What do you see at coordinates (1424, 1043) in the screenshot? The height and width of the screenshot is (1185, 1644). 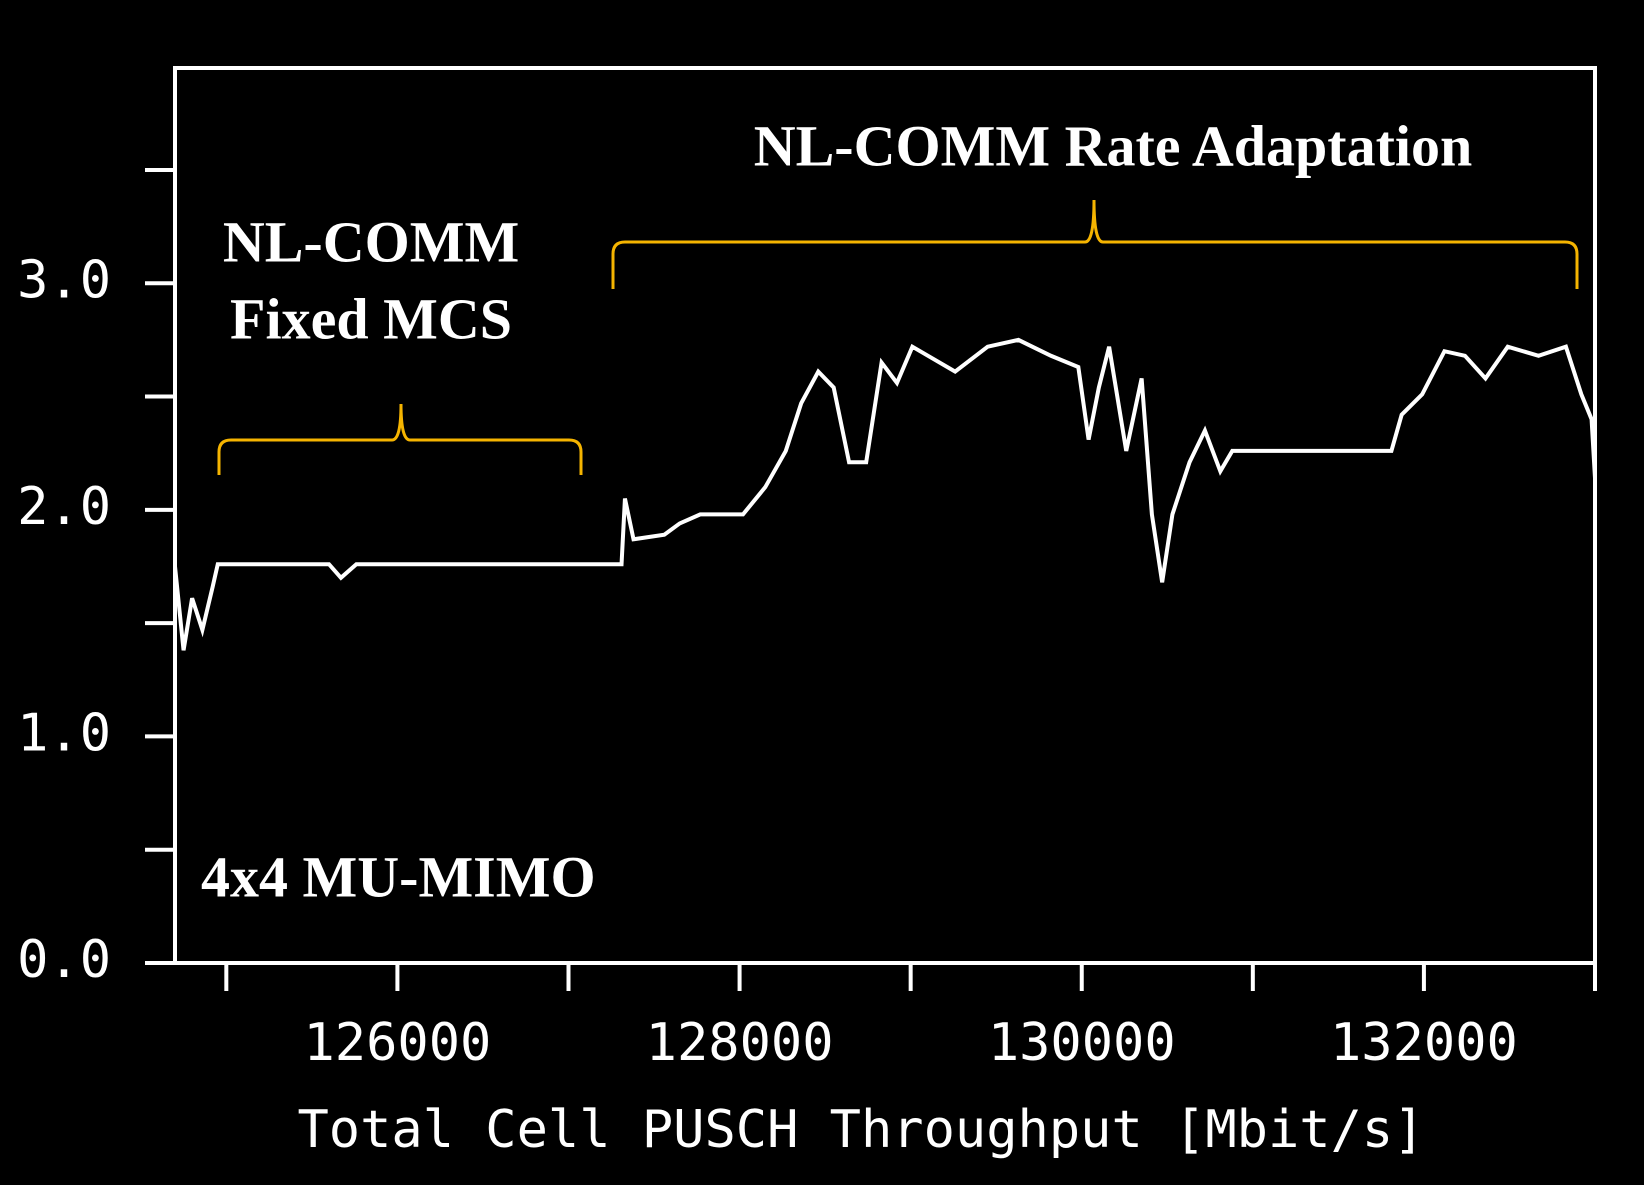 I see `x-tick-label: 132000` at bounding box center [1424, 1043].